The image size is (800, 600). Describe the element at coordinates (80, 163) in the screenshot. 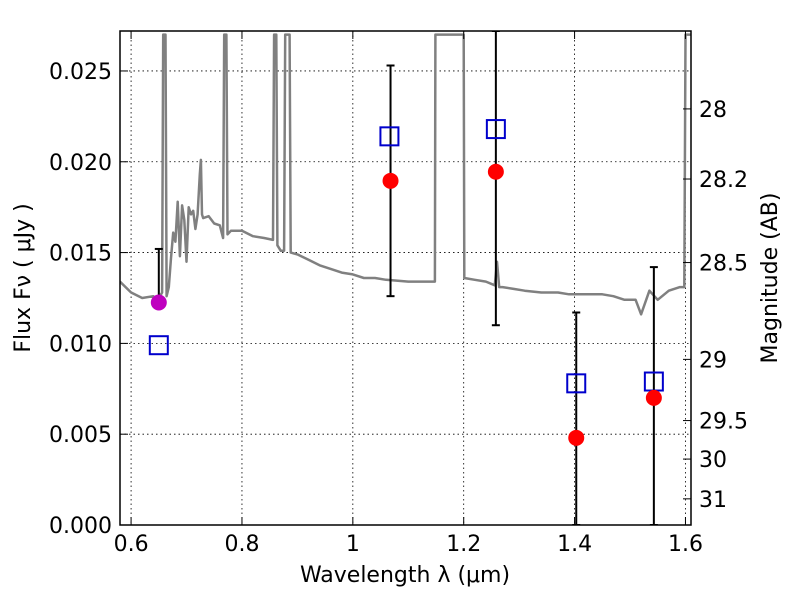

I see `y-tick-label: 0.020` at that location.